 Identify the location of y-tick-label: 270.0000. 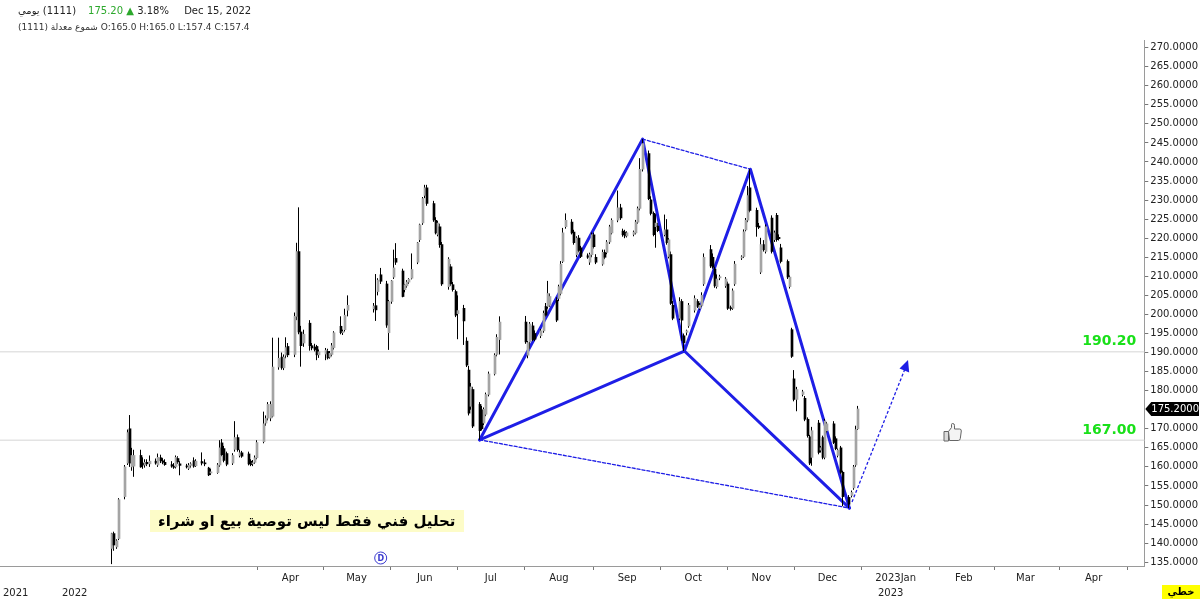
(1174, 47).